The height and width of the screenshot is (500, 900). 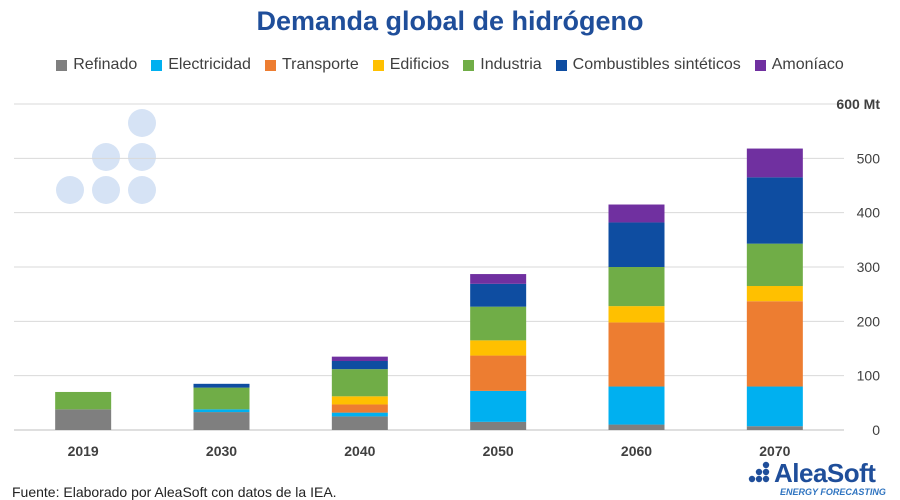 I want to click on legend-item: Combustibles sintéticos, so click(x=648, y=65).